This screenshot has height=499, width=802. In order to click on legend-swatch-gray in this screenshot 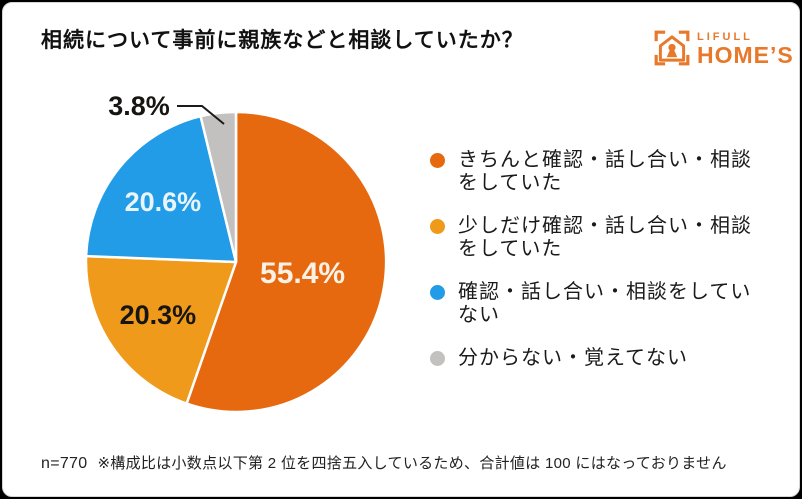, I will do `click(437, 358)`.